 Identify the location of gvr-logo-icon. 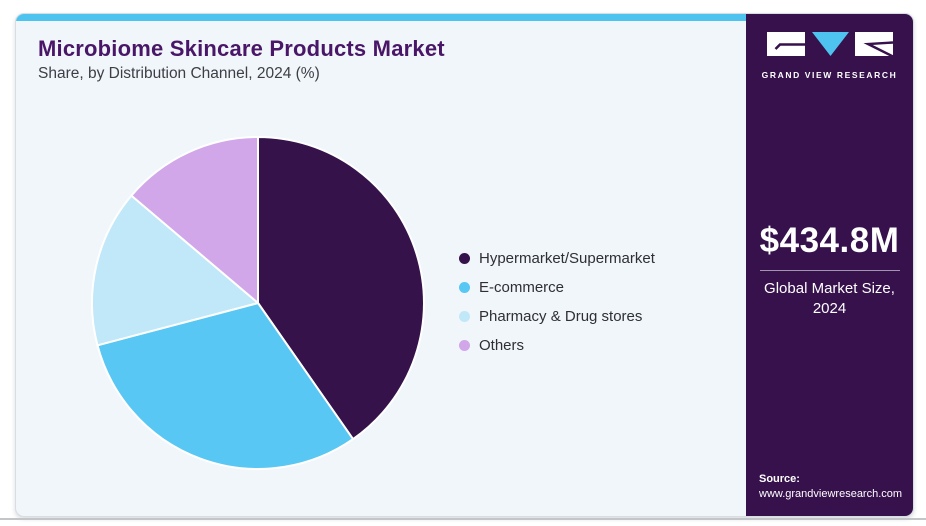
(830, 45).